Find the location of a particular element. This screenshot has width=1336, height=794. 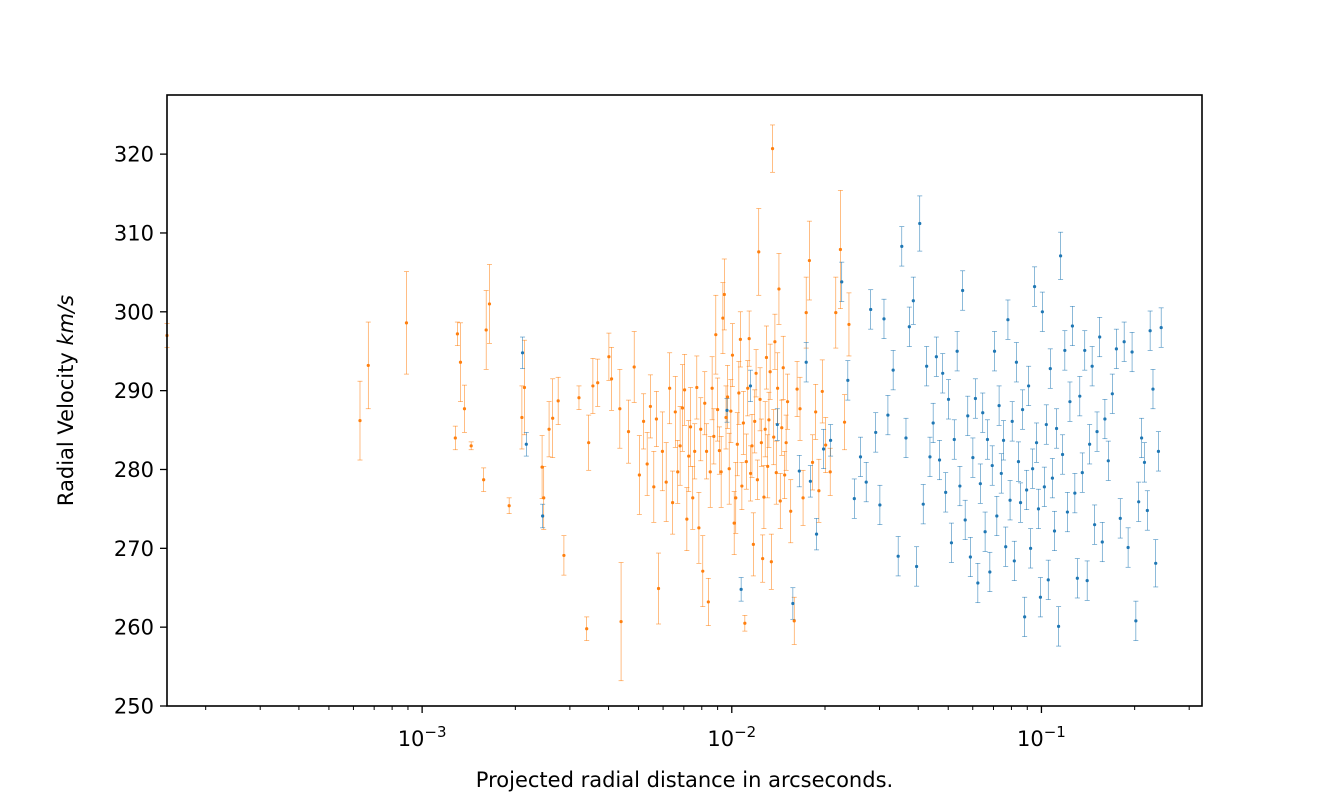

x-axis-label: Projected radial distance in arcseconds. is located at coordinates (684, 780).